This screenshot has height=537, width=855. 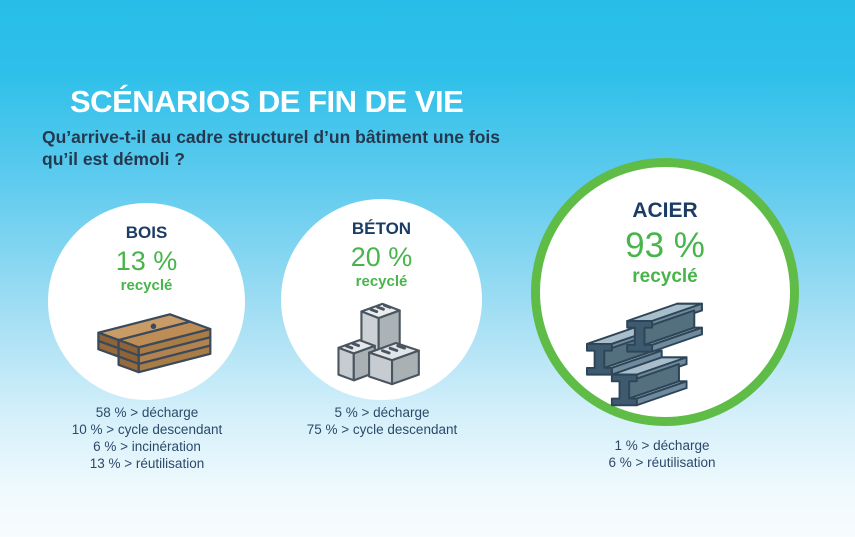 I want to click on stat-line: 6 % > réutilisation, so click(x=662, y=462).